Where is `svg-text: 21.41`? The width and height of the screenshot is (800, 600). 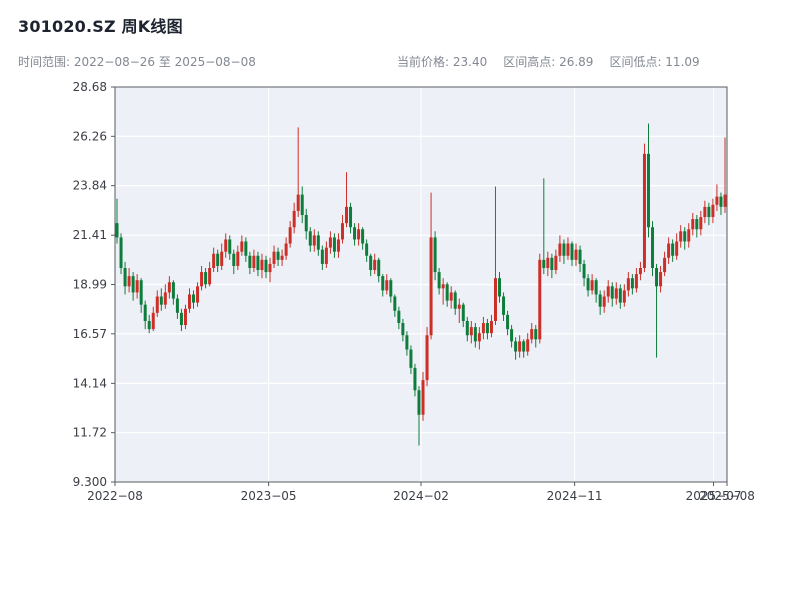 svg-text: 21.41 is located at coordinates (90, 235).